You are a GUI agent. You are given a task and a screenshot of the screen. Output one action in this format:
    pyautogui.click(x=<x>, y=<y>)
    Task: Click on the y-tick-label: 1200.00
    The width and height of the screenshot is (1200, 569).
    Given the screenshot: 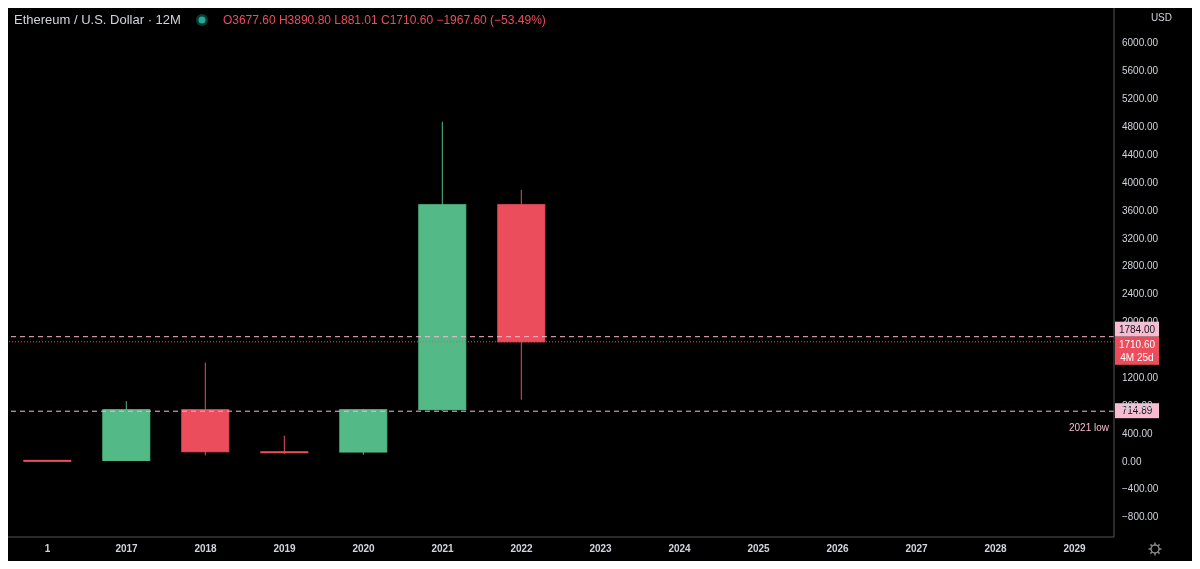 What is the action you would take?
    pyautogui.click(x=1140, y=377)
    